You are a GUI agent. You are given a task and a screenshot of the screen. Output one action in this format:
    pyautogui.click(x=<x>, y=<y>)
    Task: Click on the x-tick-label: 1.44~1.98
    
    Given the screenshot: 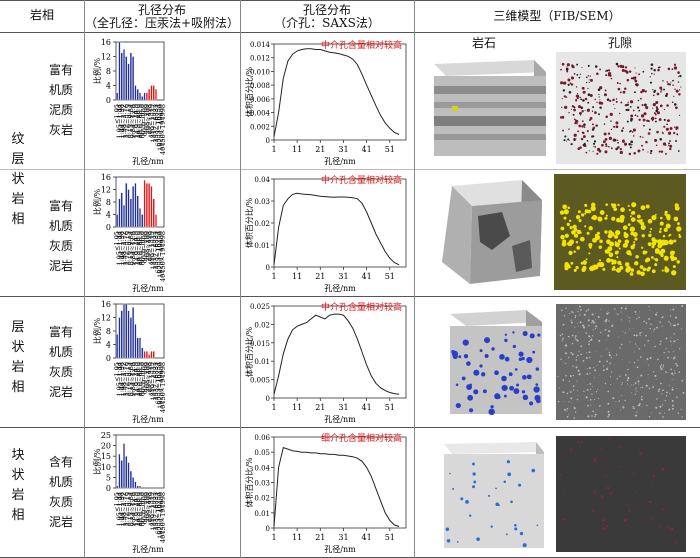 What is the action you would take?
    pyautogui.click(x=122, y=379)
    